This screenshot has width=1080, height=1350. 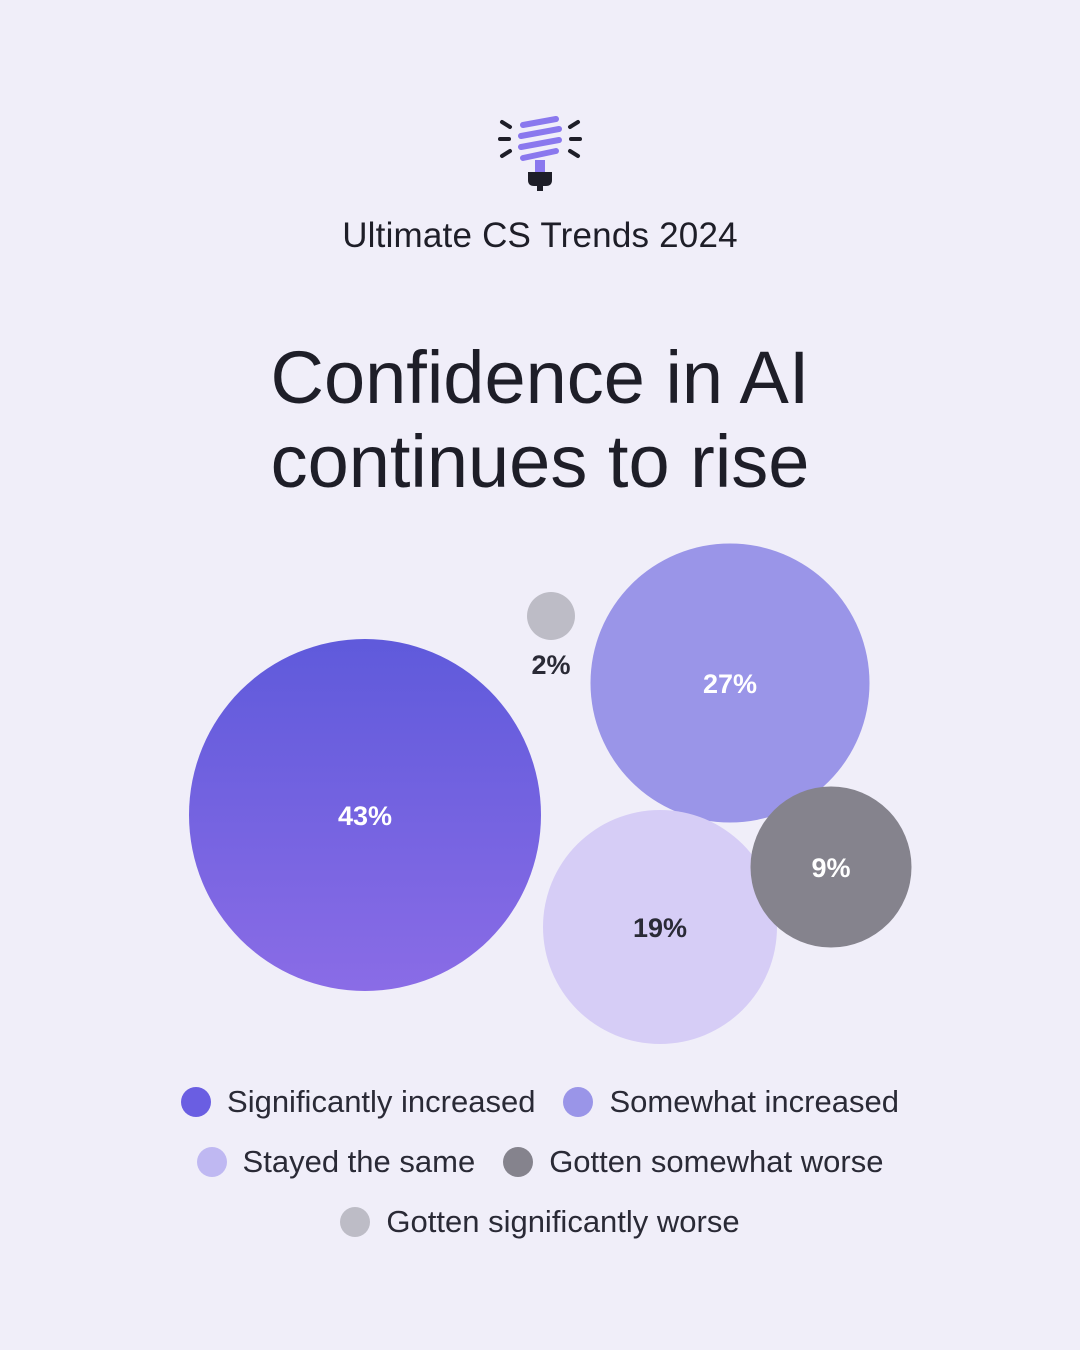 What do you see at coordinates (540, 153) in the screenshot?
I see `lightbulb-icon` at bounding box center [540, 153].